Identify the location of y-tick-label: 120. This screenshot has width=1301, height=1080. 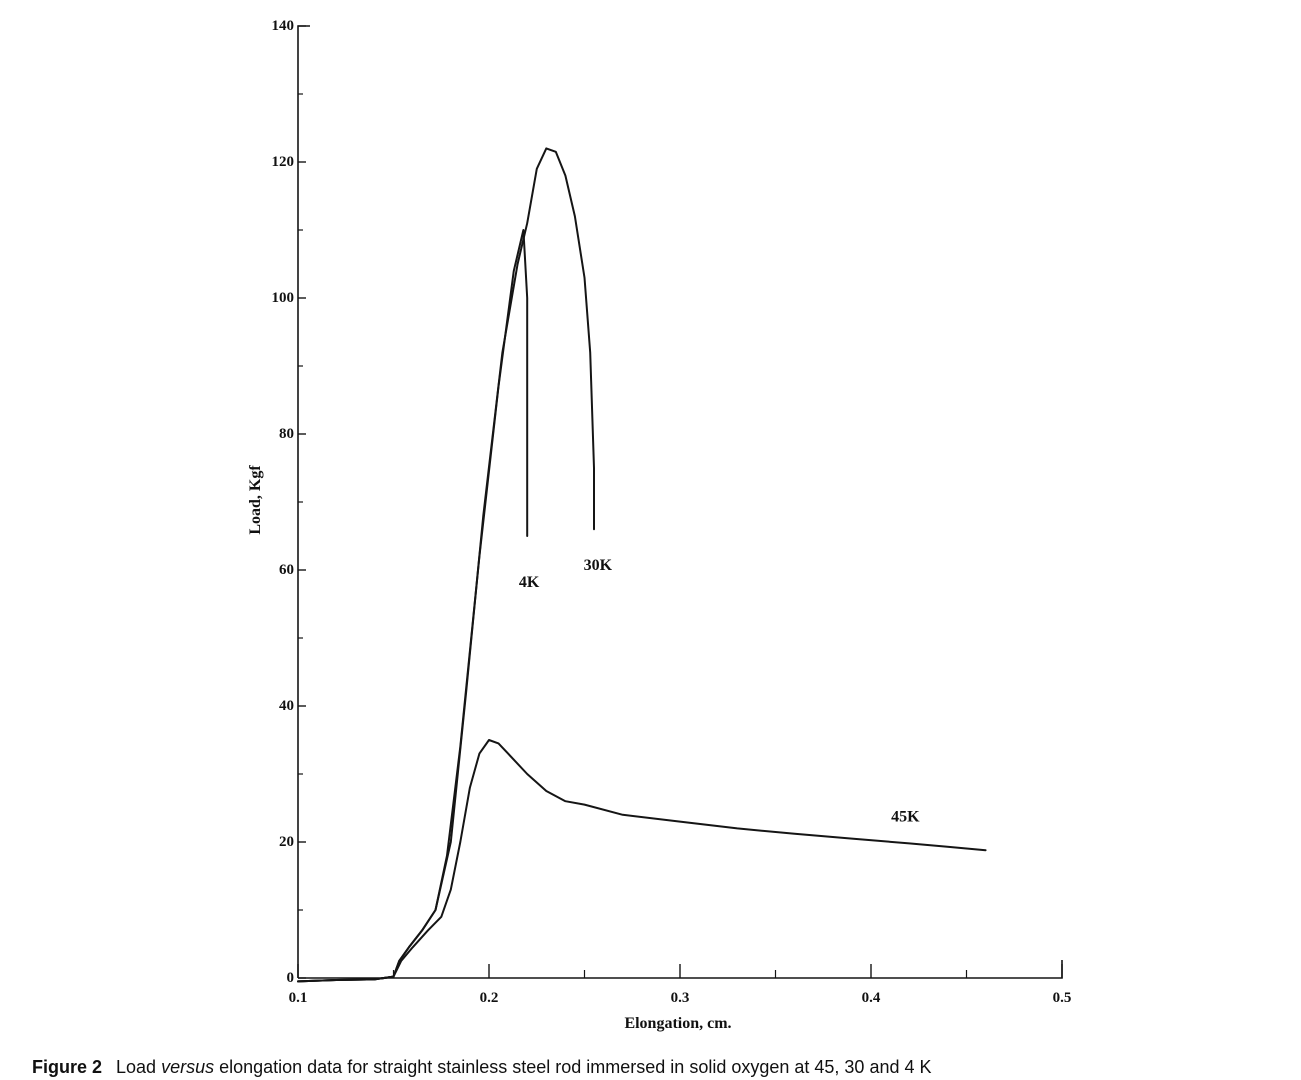
(283, 162).